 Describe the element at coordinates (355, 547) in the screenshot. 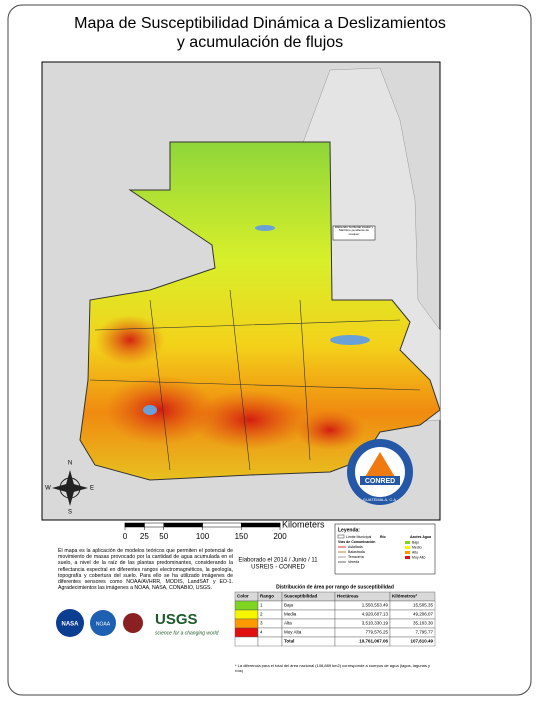

I see `legend-item: Asfaltada` at that location.